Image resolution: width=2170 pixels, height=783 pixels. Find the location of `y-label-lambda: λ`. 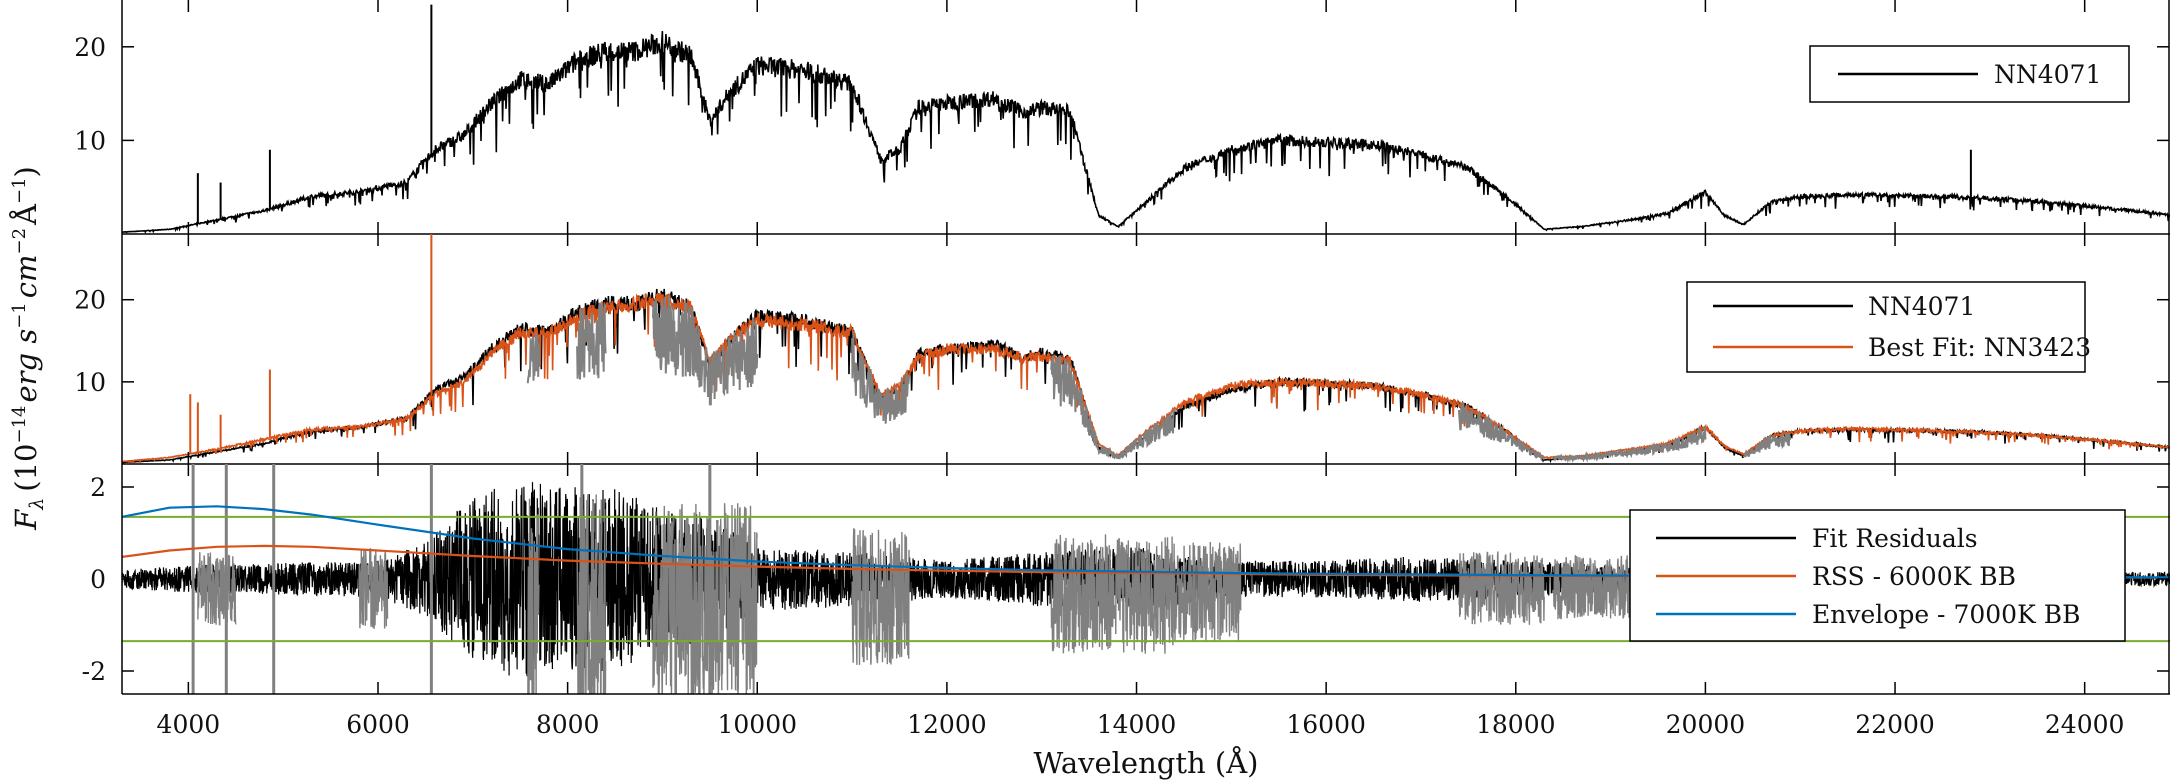

y-label-lambda: λ is located at coordinates (37, 504).